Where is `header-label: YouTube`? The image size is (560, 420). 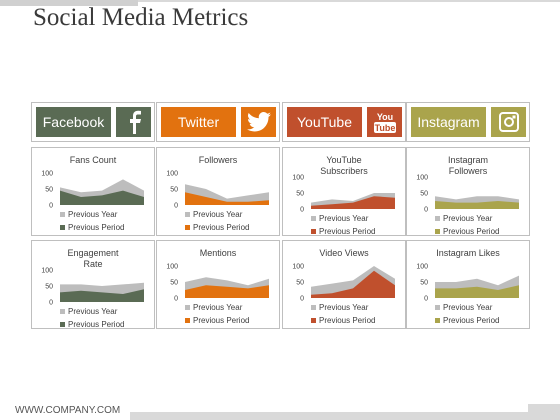 header-label: YouTube is located at coordinates (324, 122).